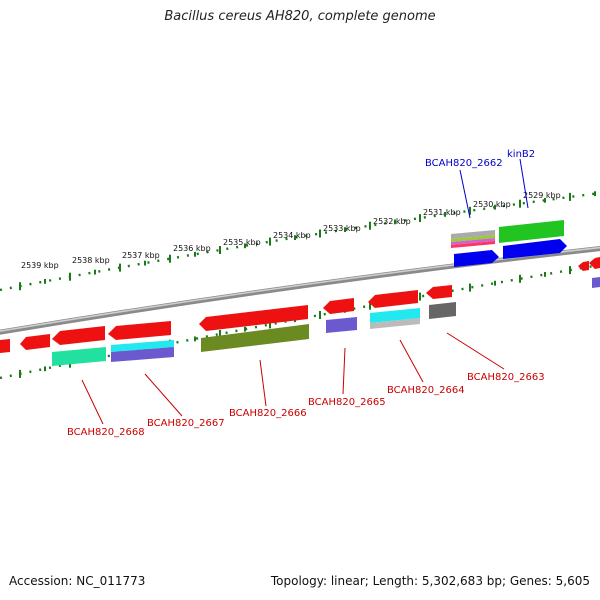  I want to click on forward-cog-bars, so click(326, 321).